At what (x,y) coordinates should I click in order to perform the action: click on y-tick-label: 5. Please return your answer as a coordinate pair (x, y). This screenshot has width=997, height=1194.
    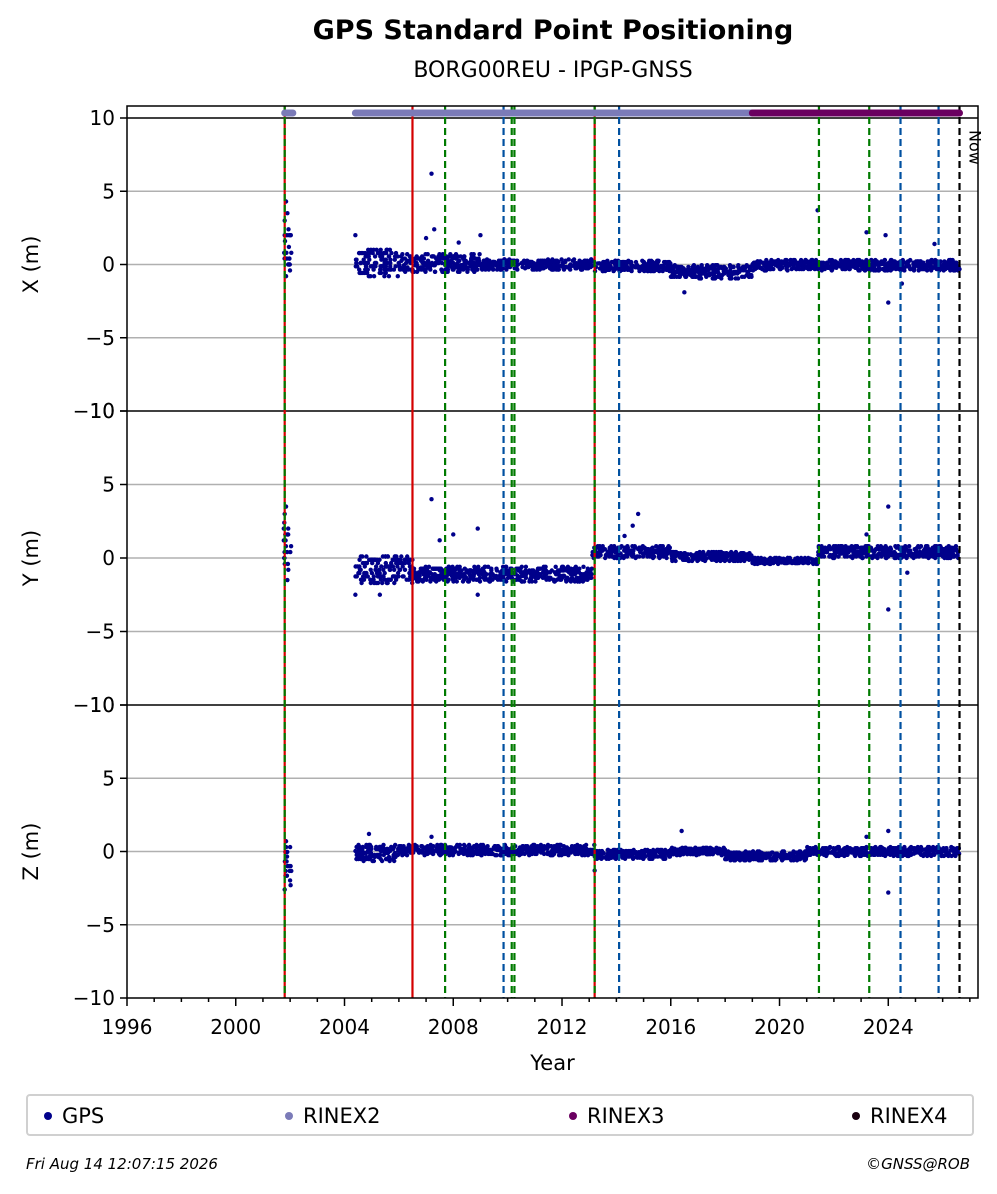
    Looking at the image, I should click on (108, 778).